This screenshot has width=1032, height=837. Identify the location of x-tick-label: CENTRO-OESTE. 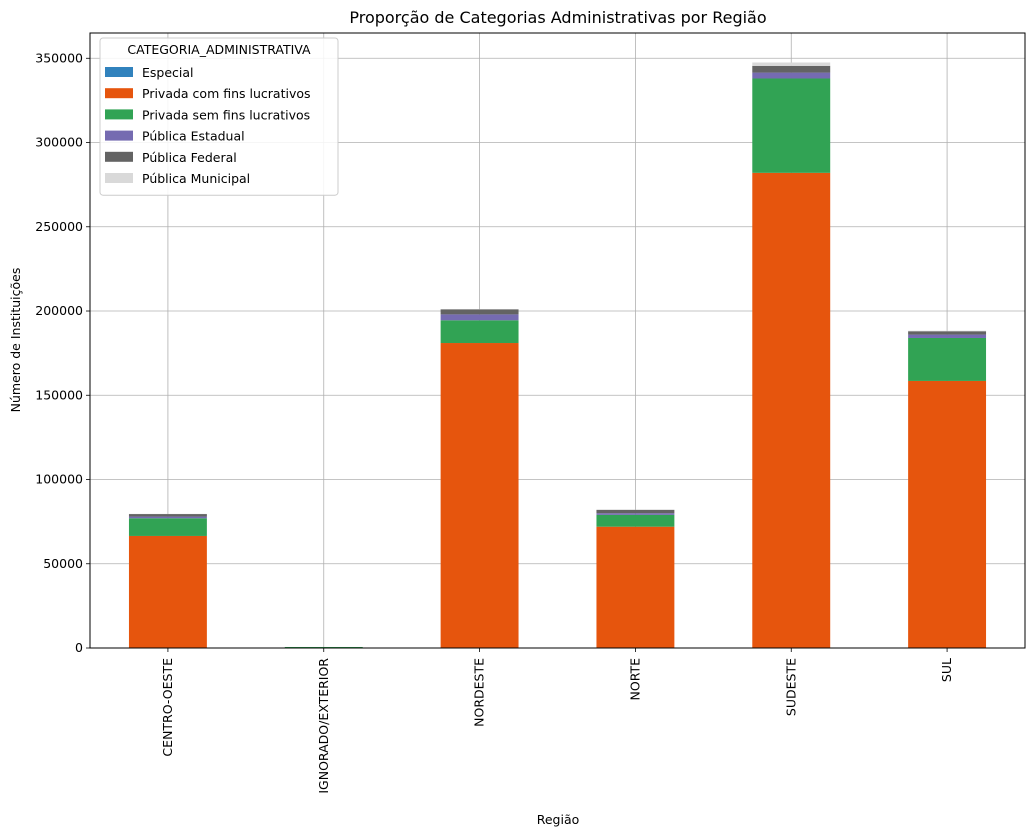
(167, 707).